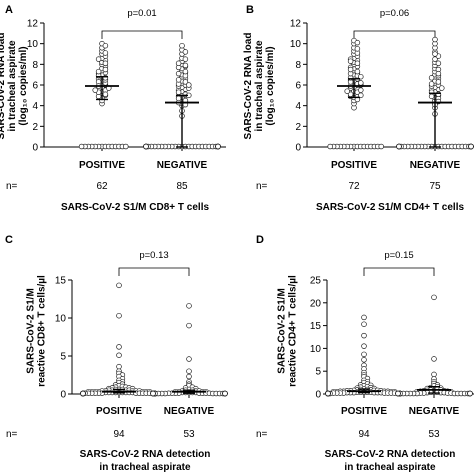 The height and width of the screenshot is (474, 474). What do you see at coordinates (61, 281) in the screenshot?
I see `y-tick-label: 15` at bounding box center [61, 281].